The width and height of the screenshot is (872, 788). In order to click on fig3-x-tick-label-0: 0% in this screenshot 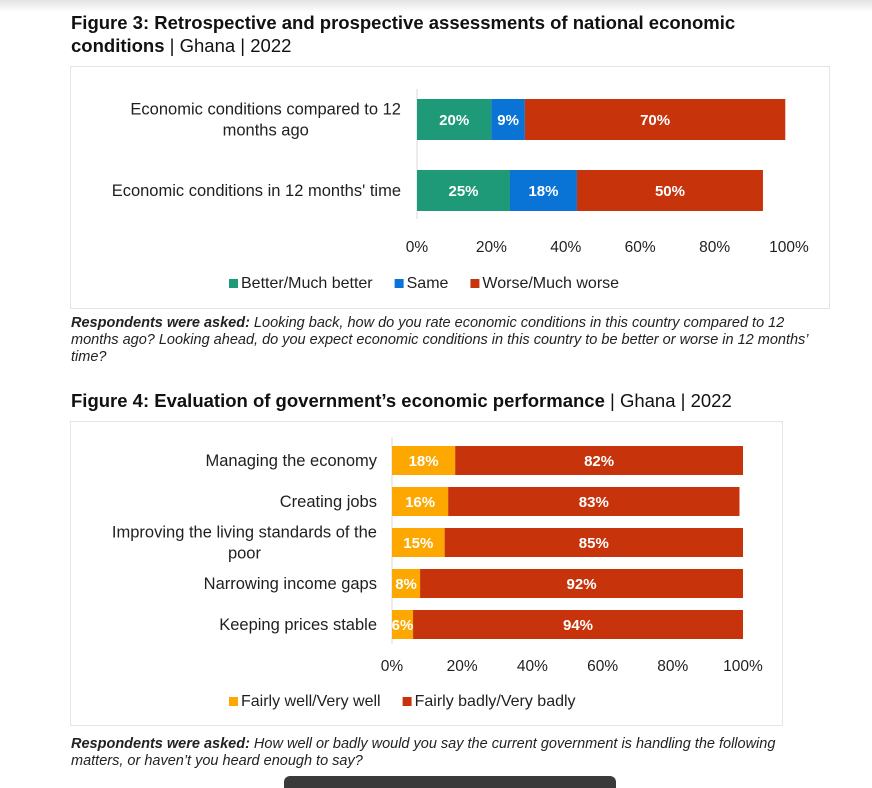, I will do `click(417, 247)`.